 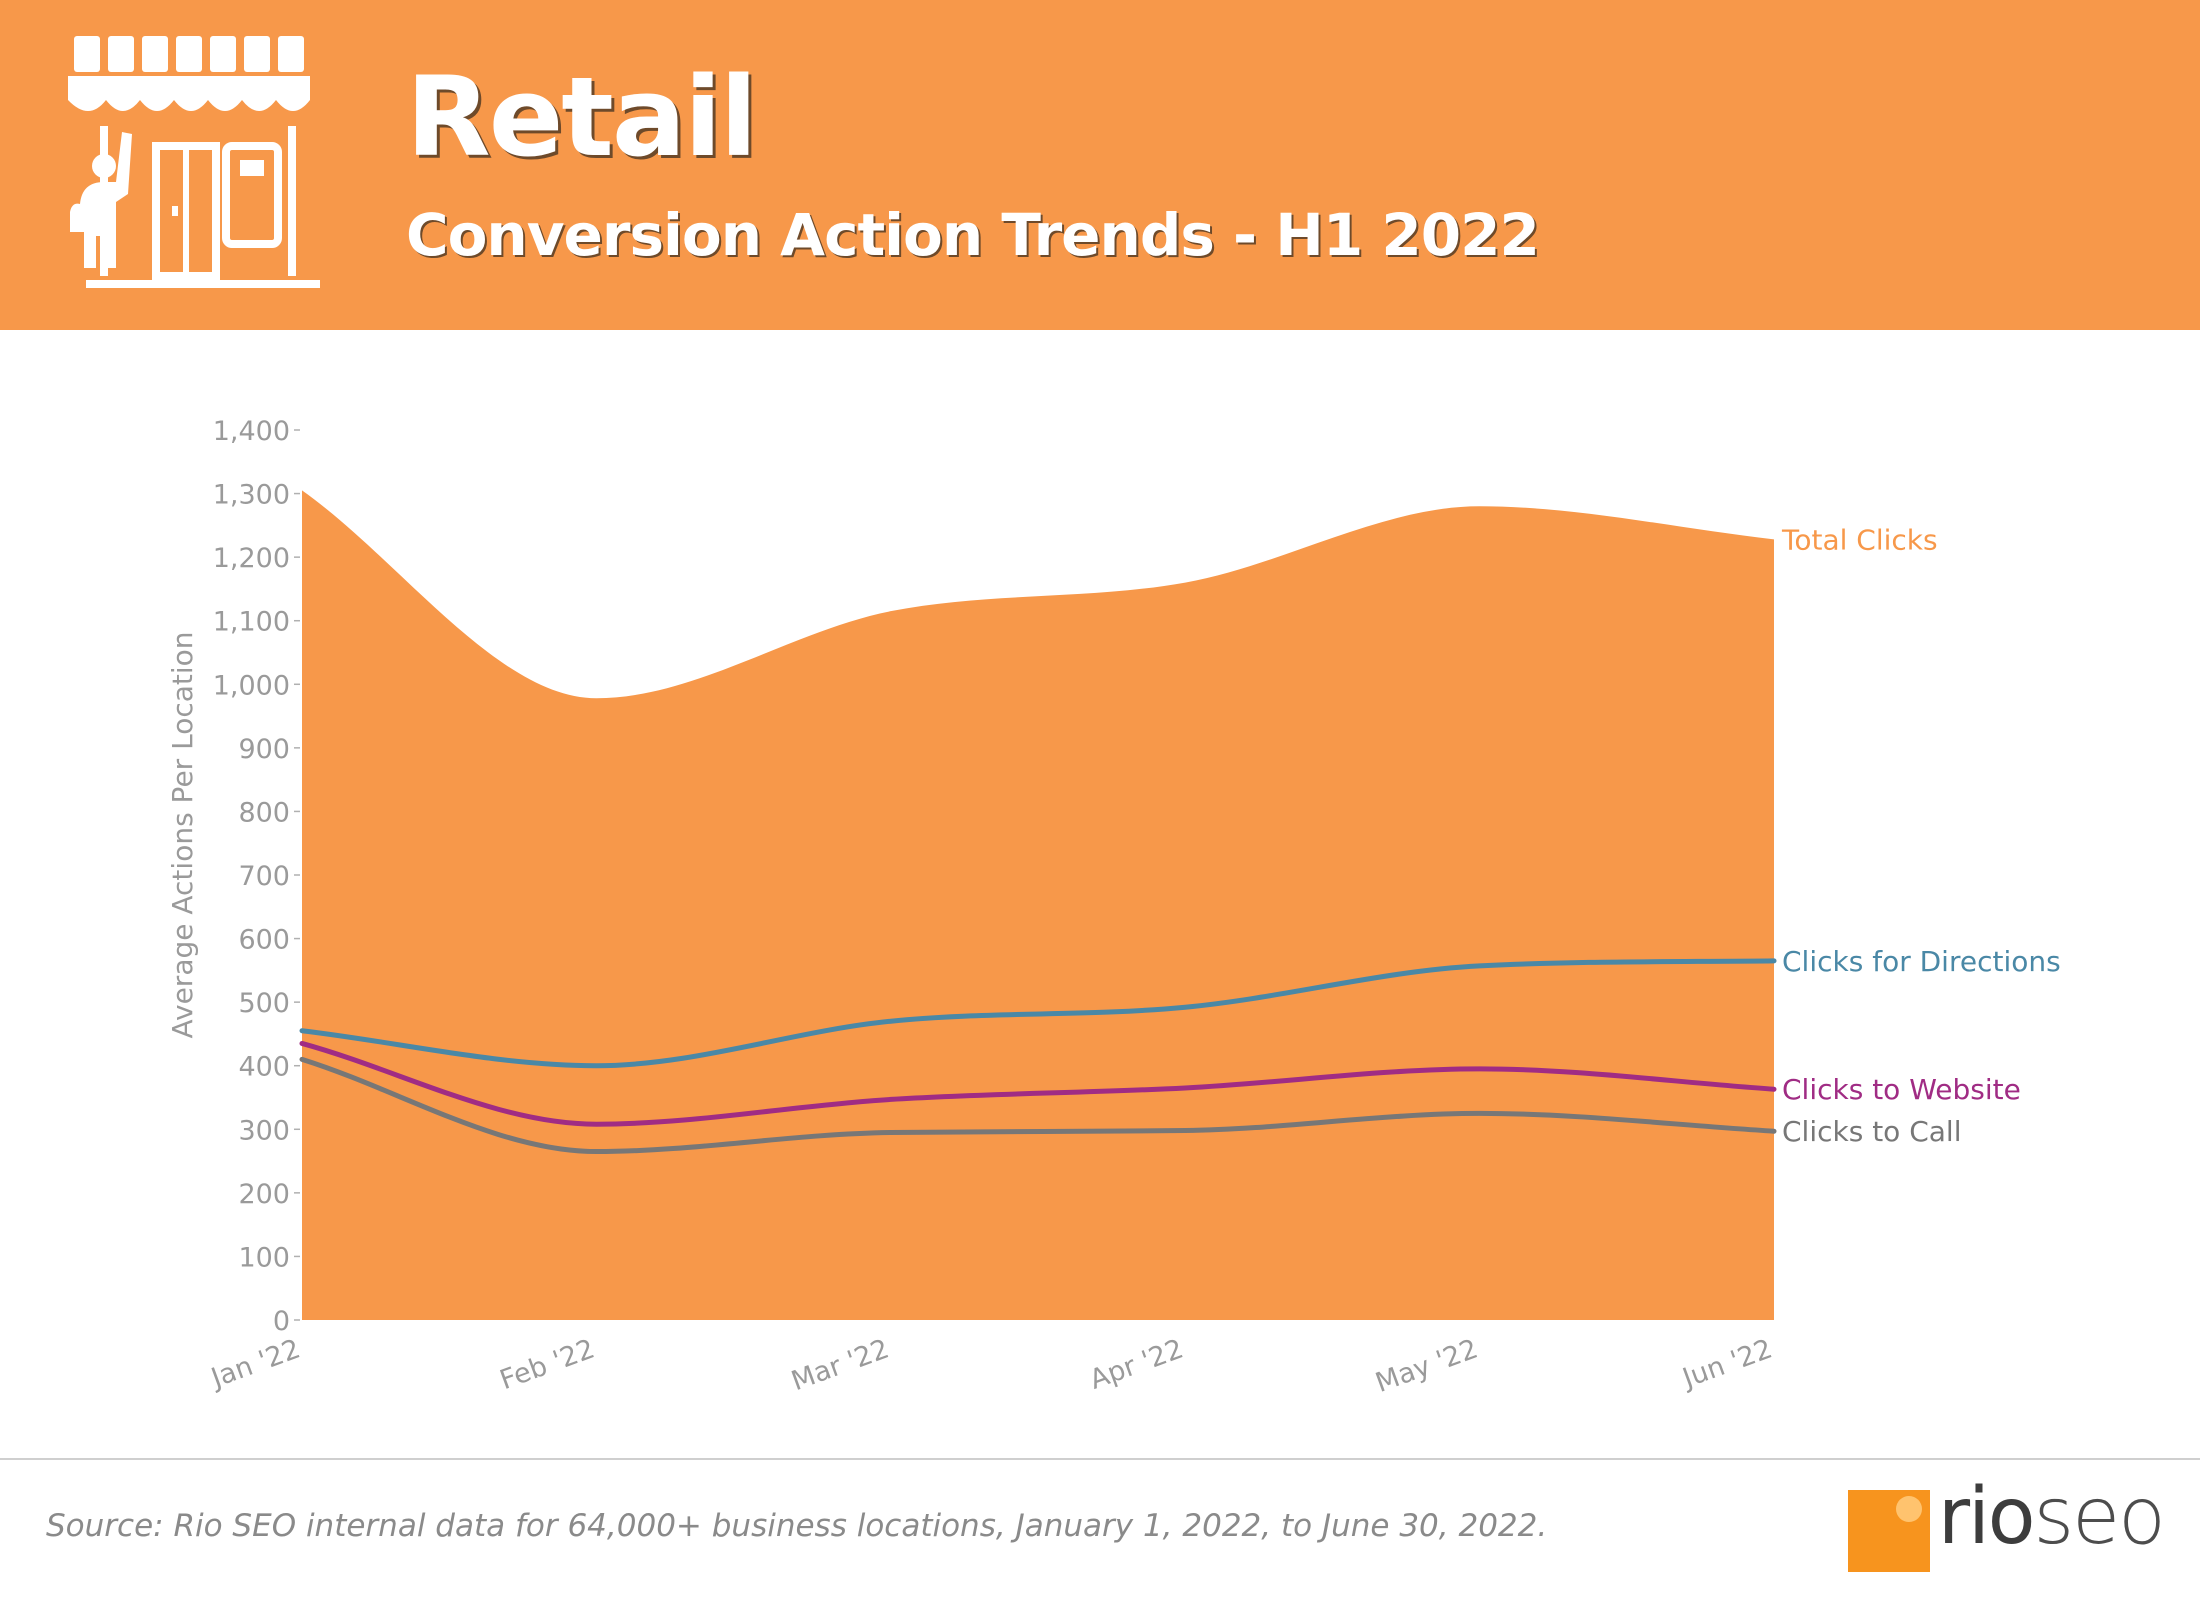 I want to click on page-title: Retail, so click(x=582, y=117).